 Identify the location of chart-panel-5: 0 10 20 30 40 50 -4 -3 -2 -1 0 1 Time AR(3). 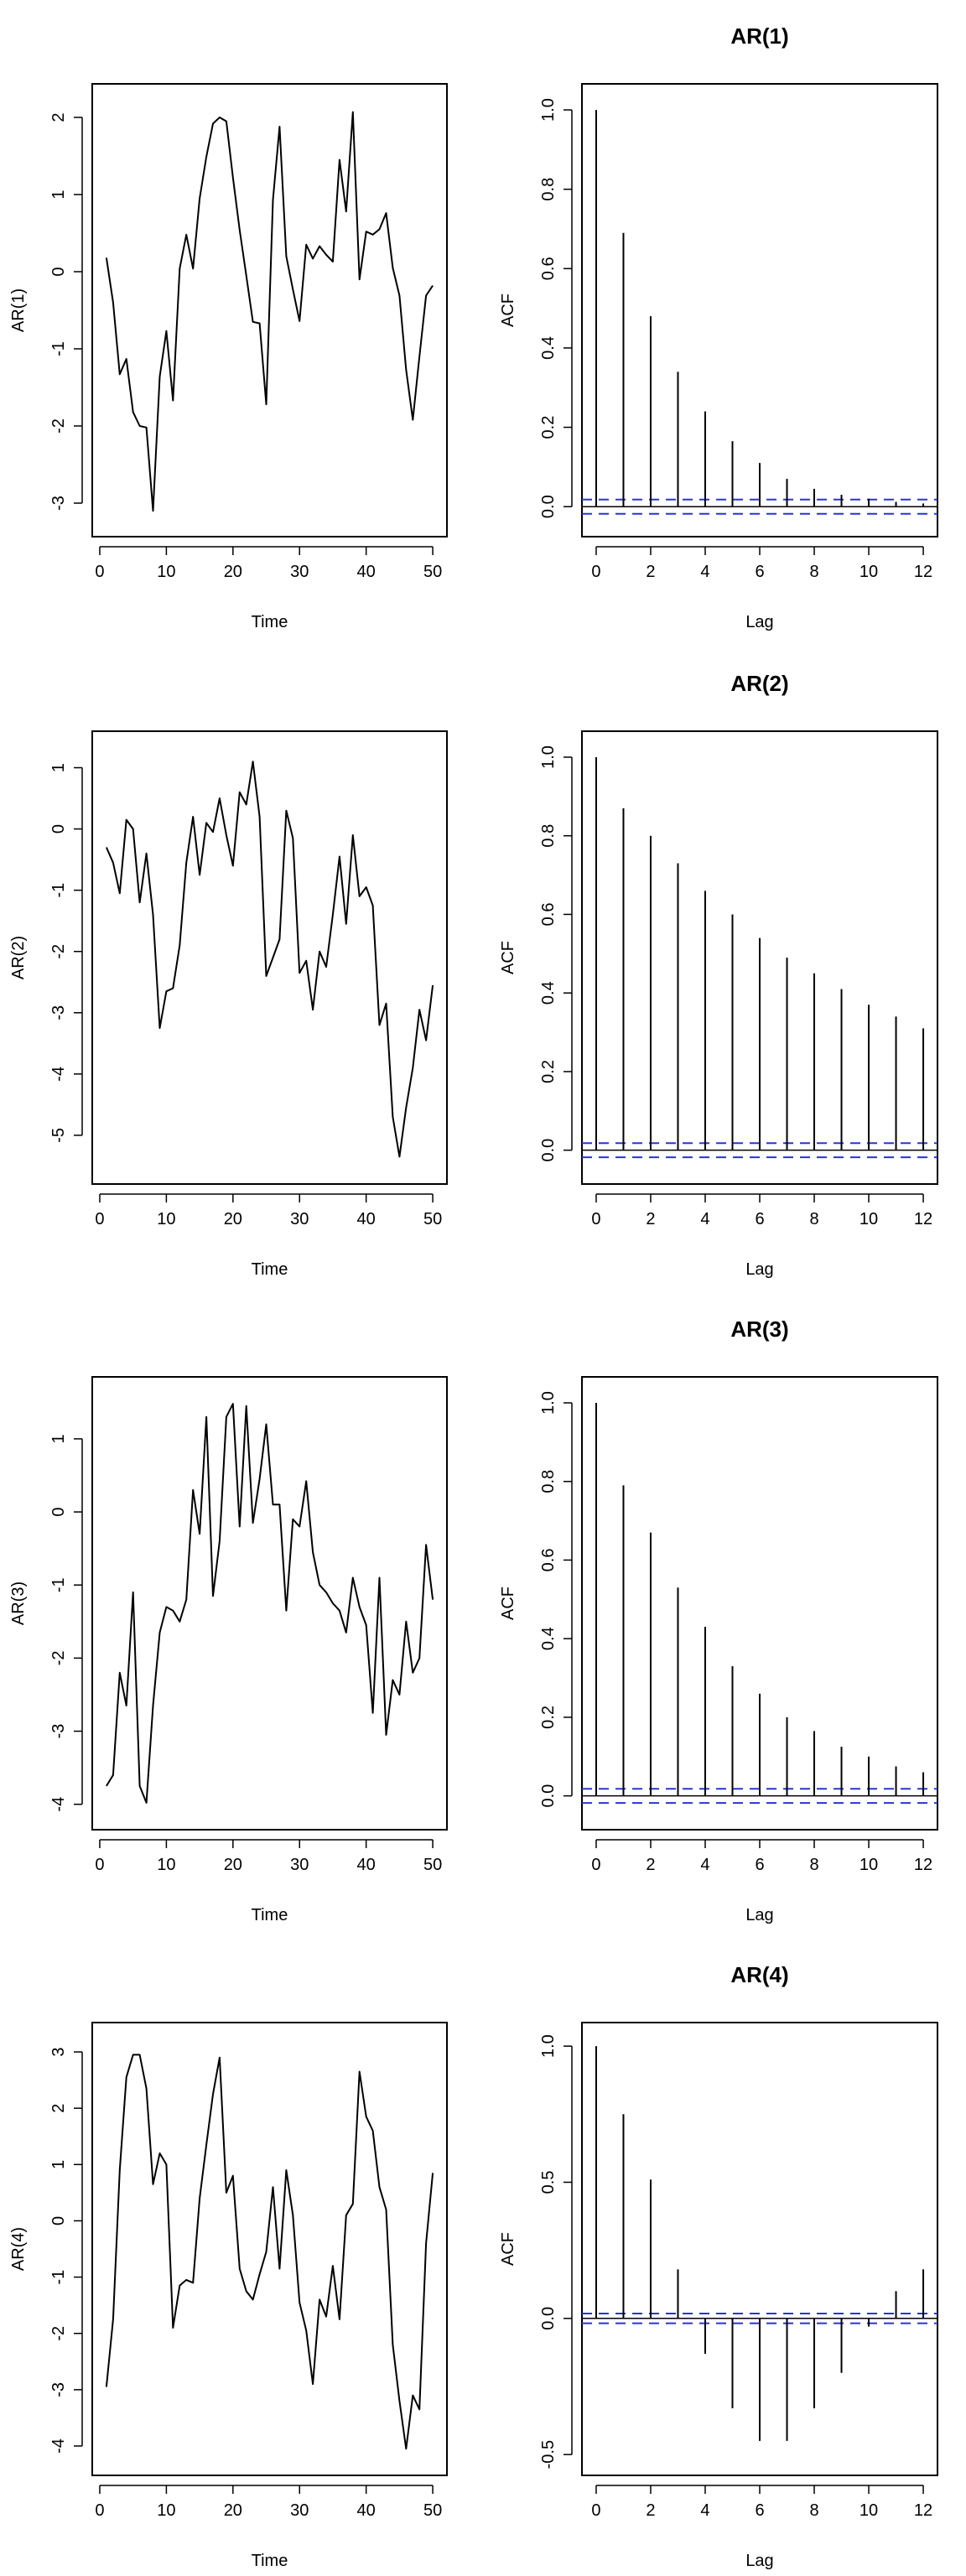
(228, 1650).